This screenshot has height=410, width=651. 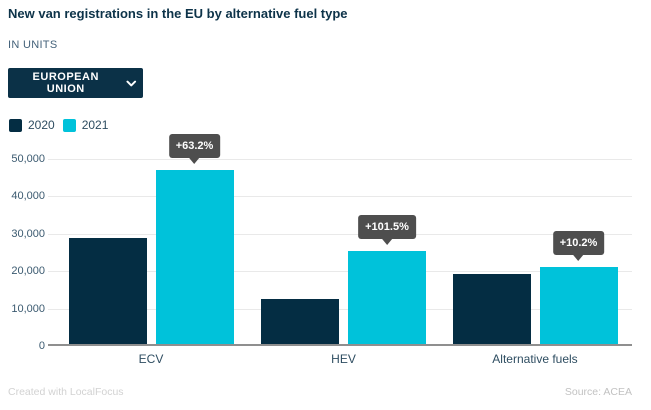 What do you see at coordinates (66, 392) in the screenshot?
I see `credit-text: Created with LocalFocus` at bounding box center [66, 392].